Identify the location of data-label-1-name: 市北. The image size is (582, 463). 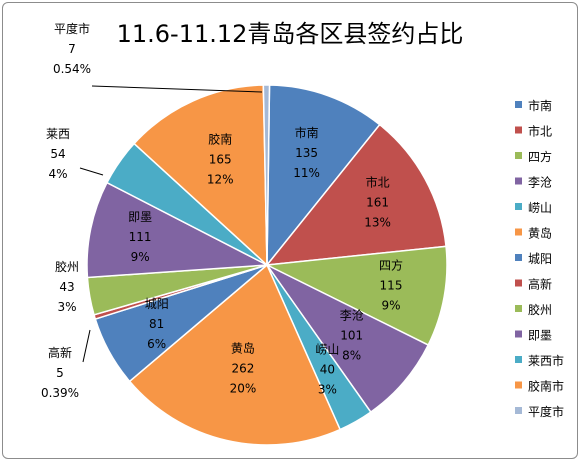
(378, 182).